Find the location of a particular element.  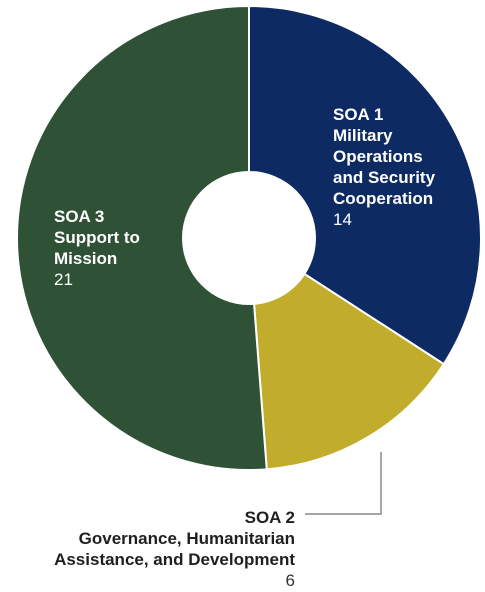

soa1-name-line4: Cooperation is located at coordinates (383, 198).